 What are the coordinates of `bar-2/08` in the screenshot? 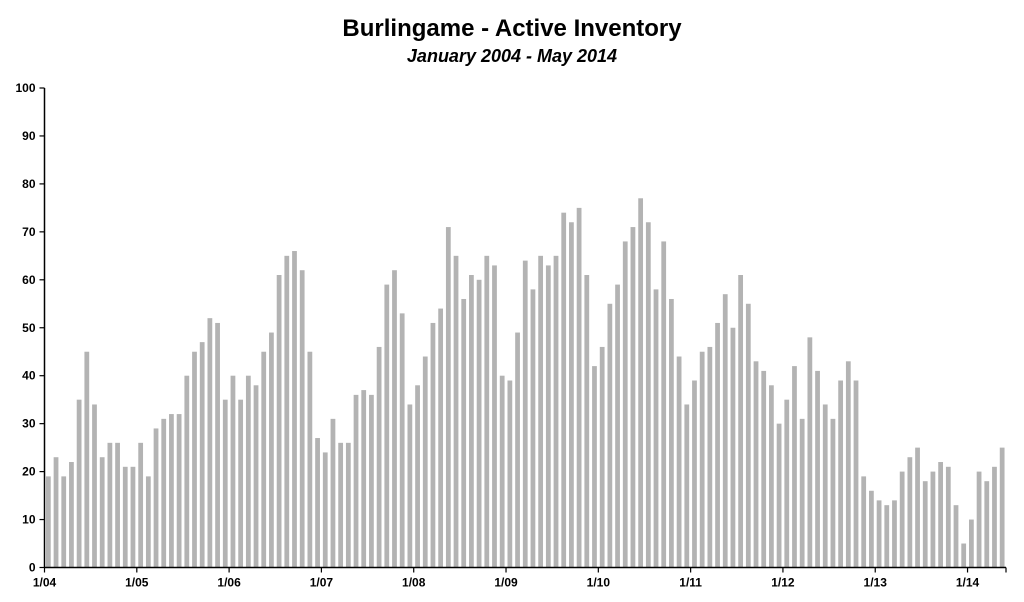 It's located at (425, 462).